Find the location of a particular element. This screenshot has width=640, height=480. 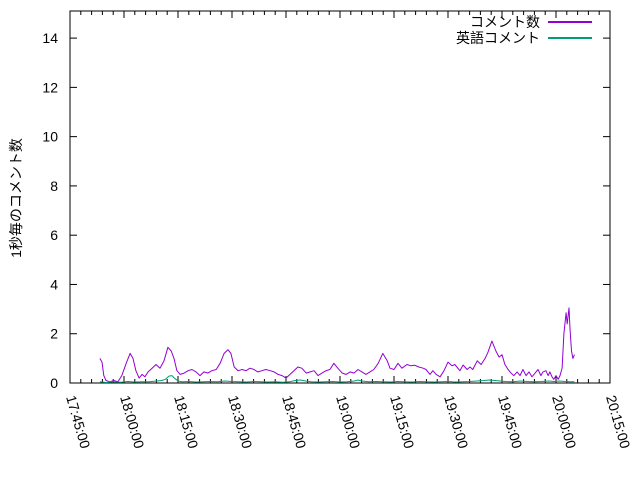

legend-line-swatch-english-comments is located at coordinates (570, 37).